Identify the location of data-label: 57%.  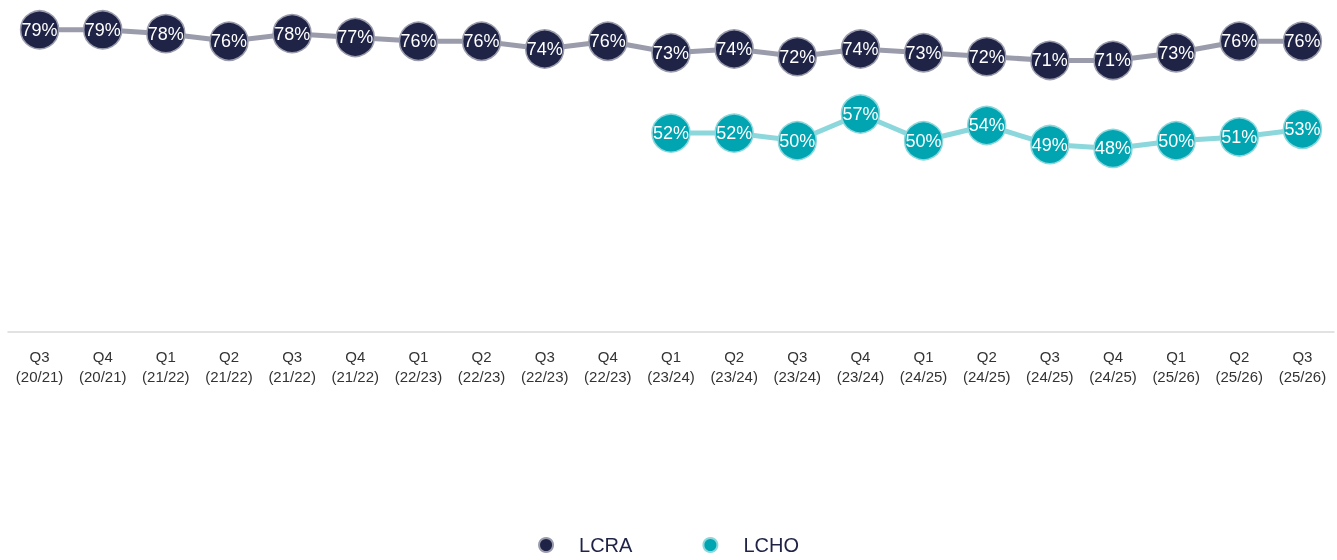
(860, 113).